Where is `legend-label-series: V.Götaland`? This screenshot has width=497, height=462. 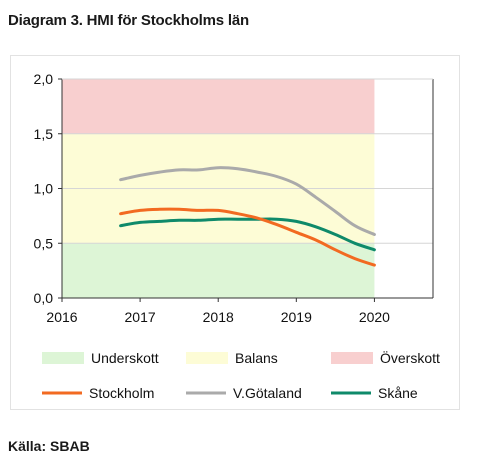
legend-label-series: V.Götaland is located at coordinates (267, 393).